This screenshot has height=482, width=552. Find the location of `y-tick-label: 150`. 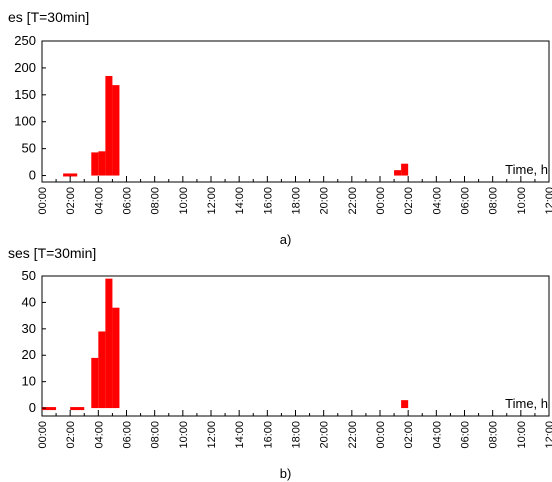

y-tick-label: 150 is located at coordinates (25, 94).